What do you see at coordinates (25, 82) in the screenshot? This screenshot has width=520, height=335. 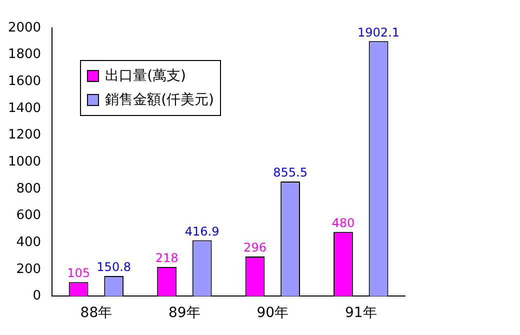 I see `y-tick-label: 1600` at bounding box center [25, 82].